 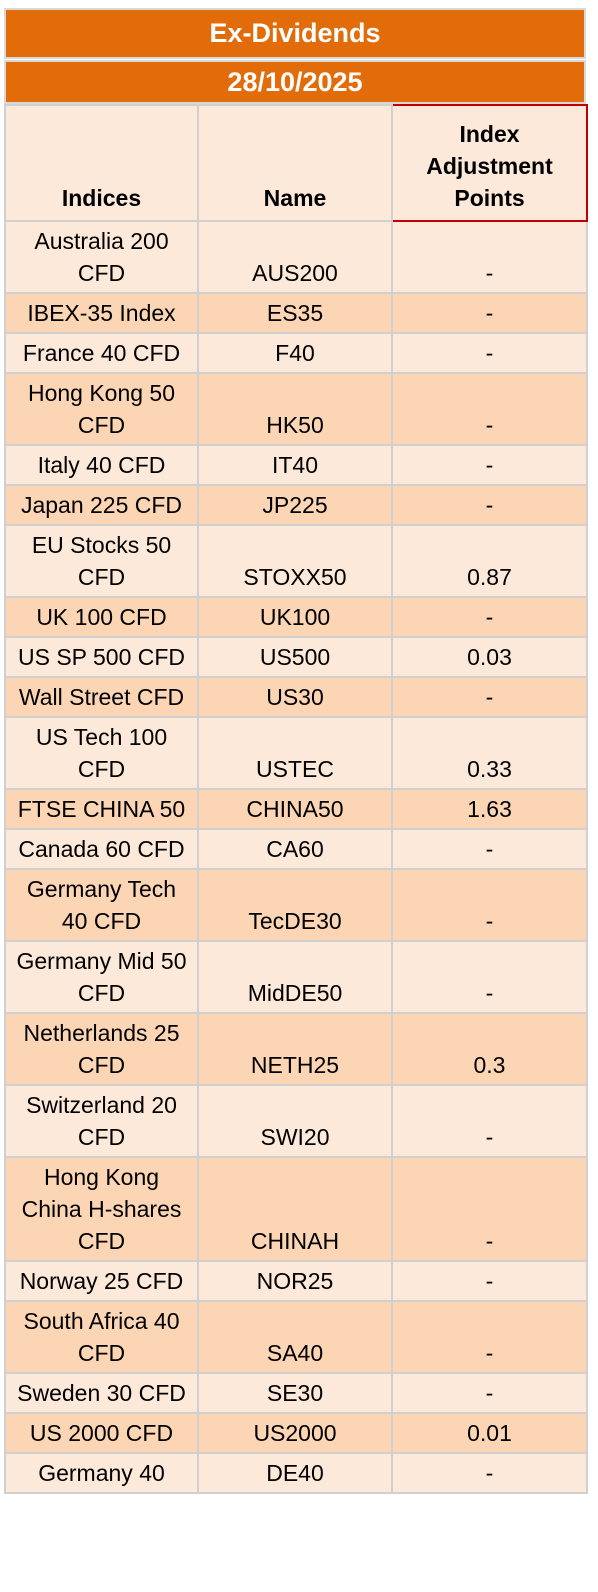 What do you see at coordinates (101, 1121) in the screenshot?
I see `cell-index: Switzerland 20 CFD` at bounding box center [101, 1121].